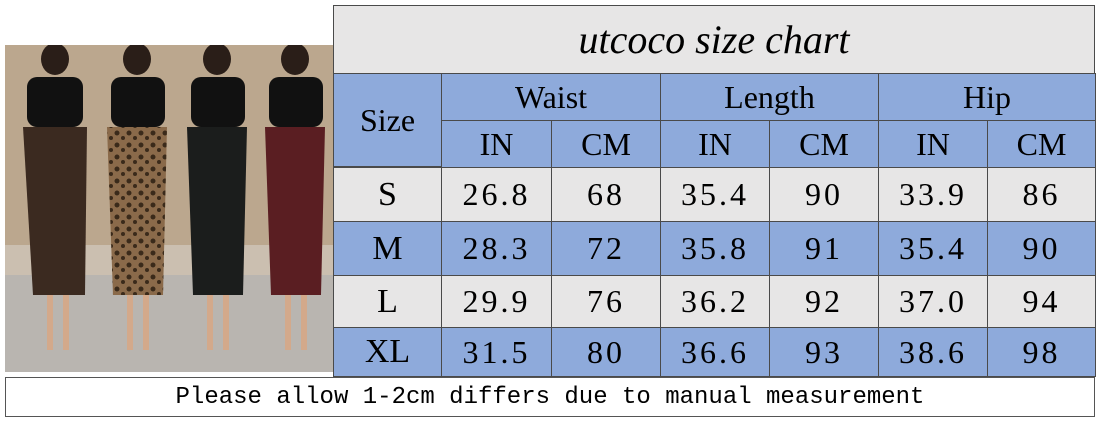 The width and height of the screenshot is (1099, 421). What do you see at coordinates (387, 352) in the screenshot?
I see `size-label: XL` at bounding box center [387, 352].